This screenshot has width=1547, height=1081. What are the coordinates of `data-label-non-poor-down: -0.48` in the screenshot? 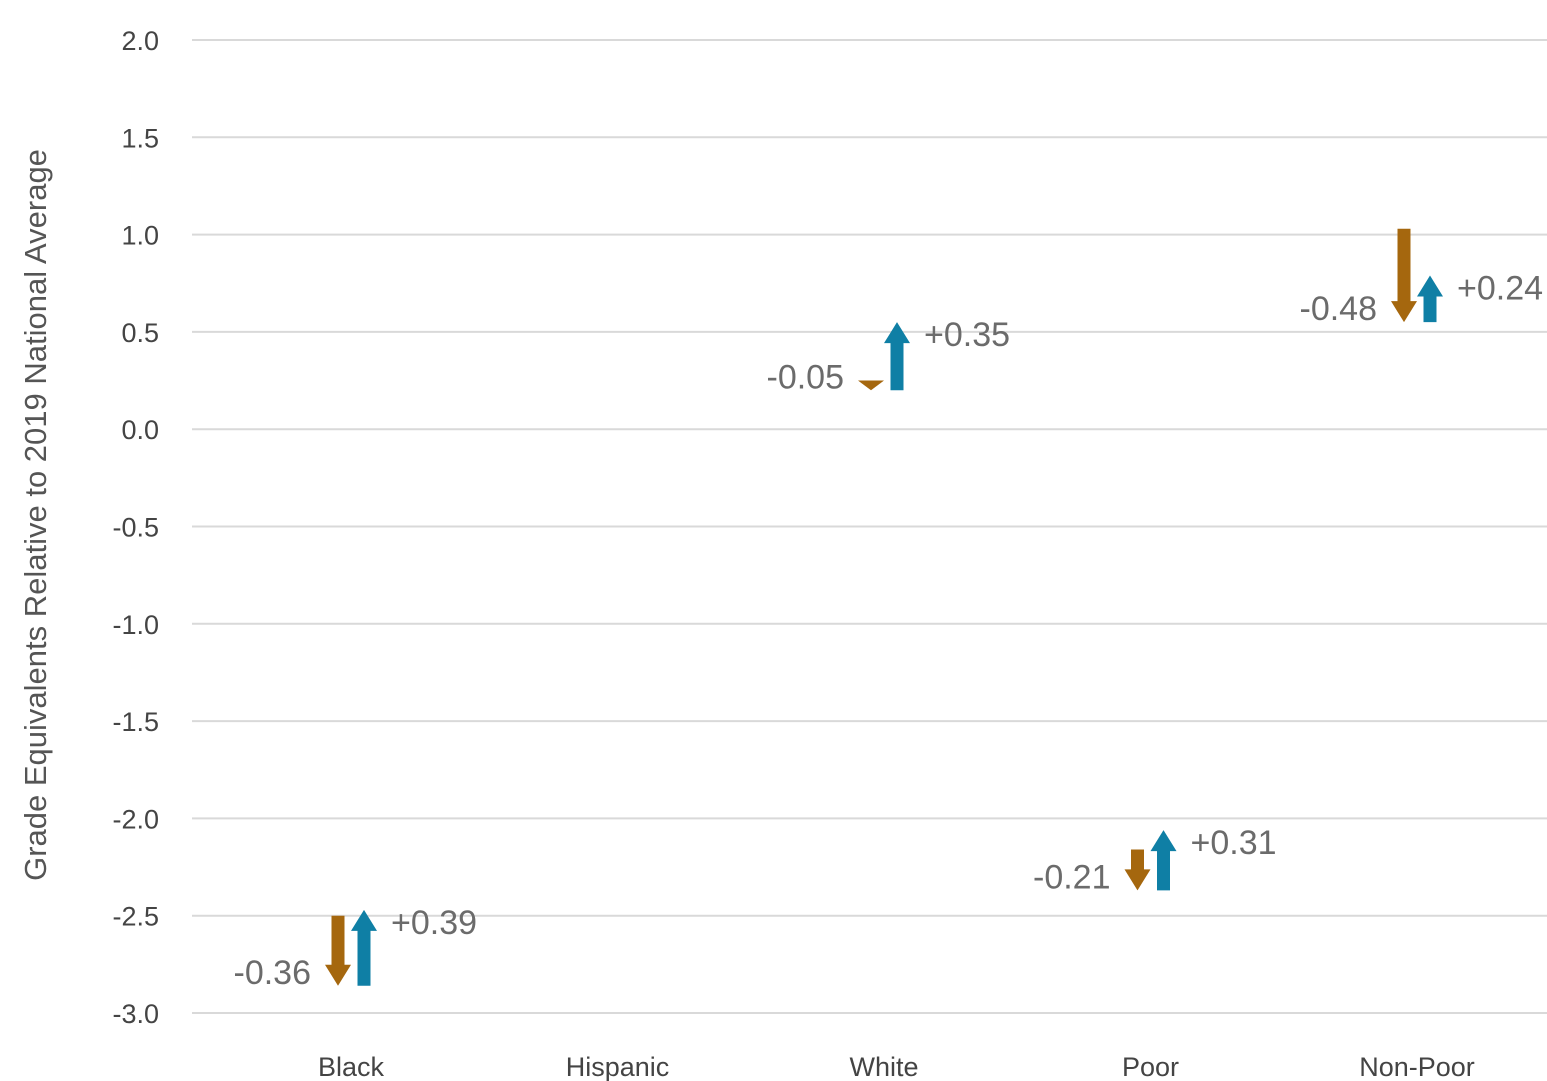 It's located at (1339, 309).